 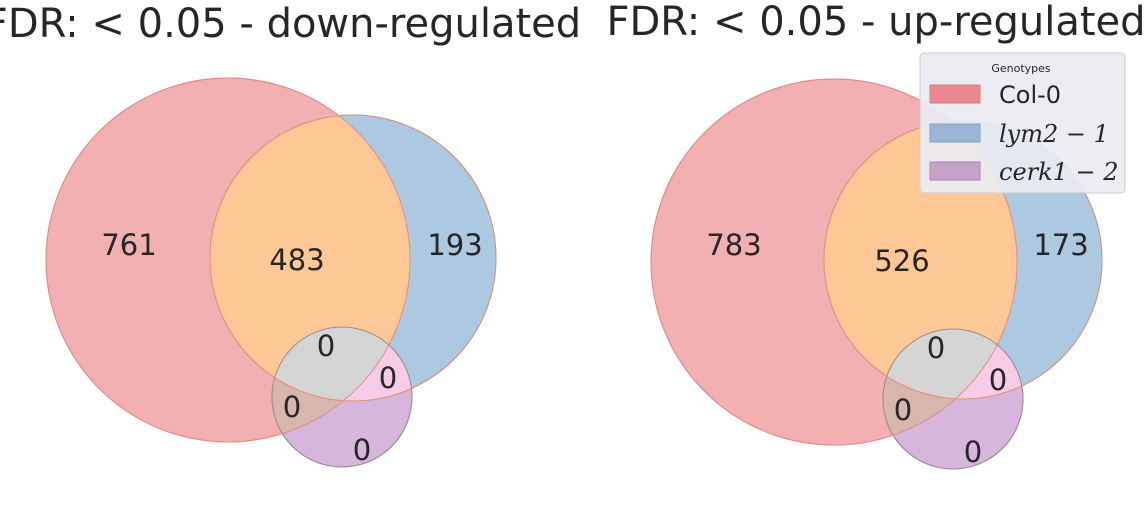 I want to click on legend-swatch-lym2, so click(x=955, y=133).